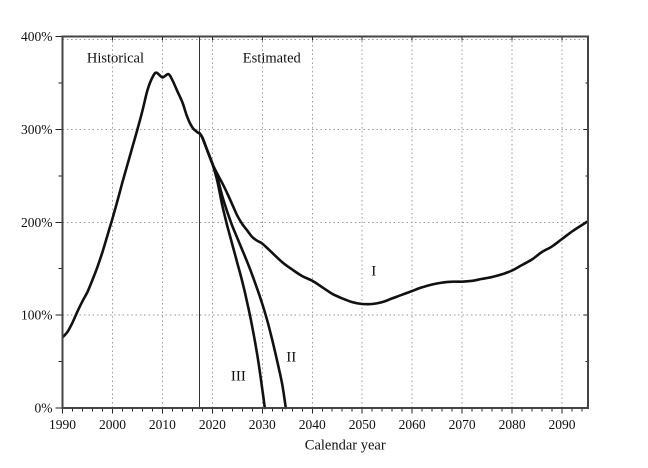 This screenshot has height=468, width=648. Describe the element at coordinates (62, 424) in the screenshot. I see `x-tick-label: 1990` at that location.